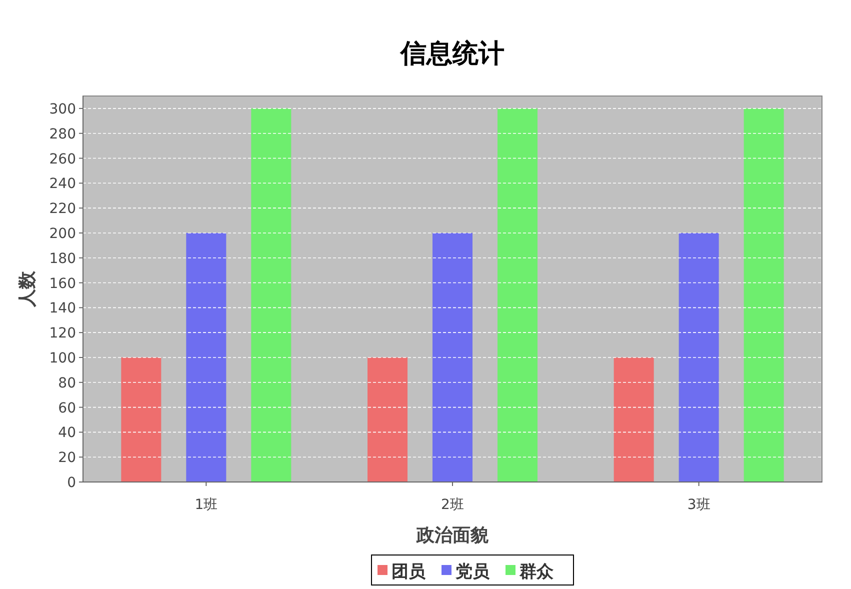  Describe the element at coordinates (67, 433) in the screenshot. I see `y-tick-label: 40` at that location.